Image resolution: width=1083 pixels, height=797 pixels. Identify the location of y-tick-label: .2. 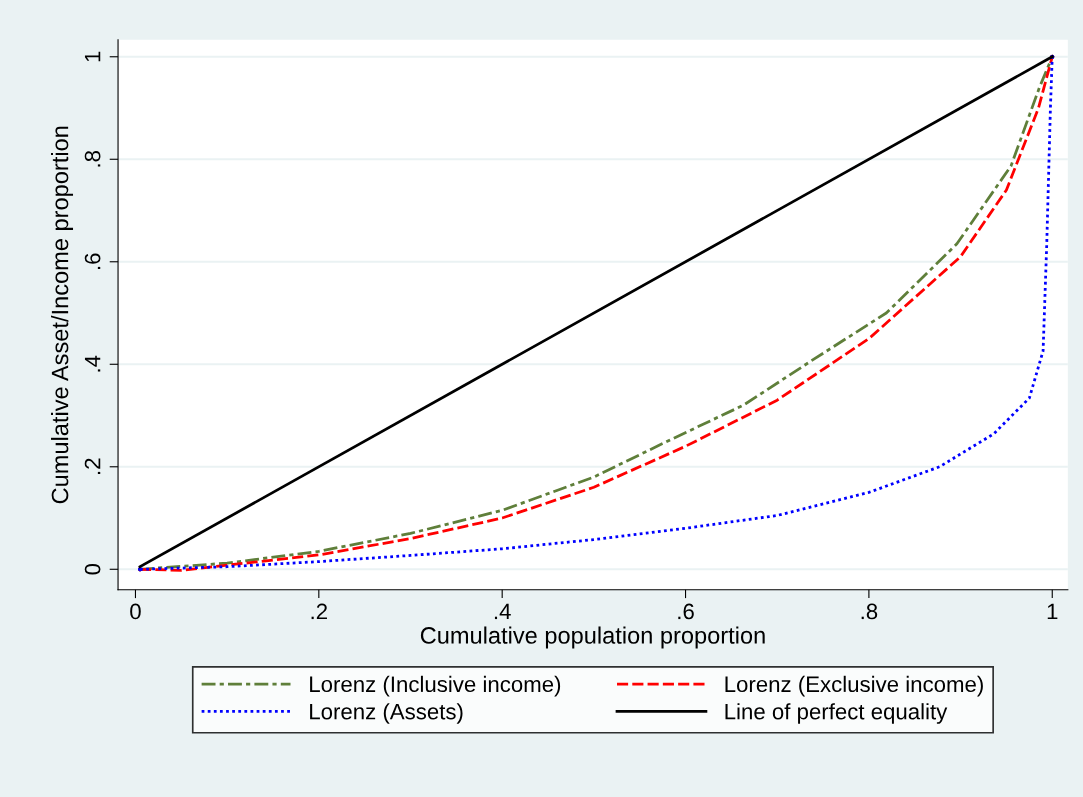
(92, 466).